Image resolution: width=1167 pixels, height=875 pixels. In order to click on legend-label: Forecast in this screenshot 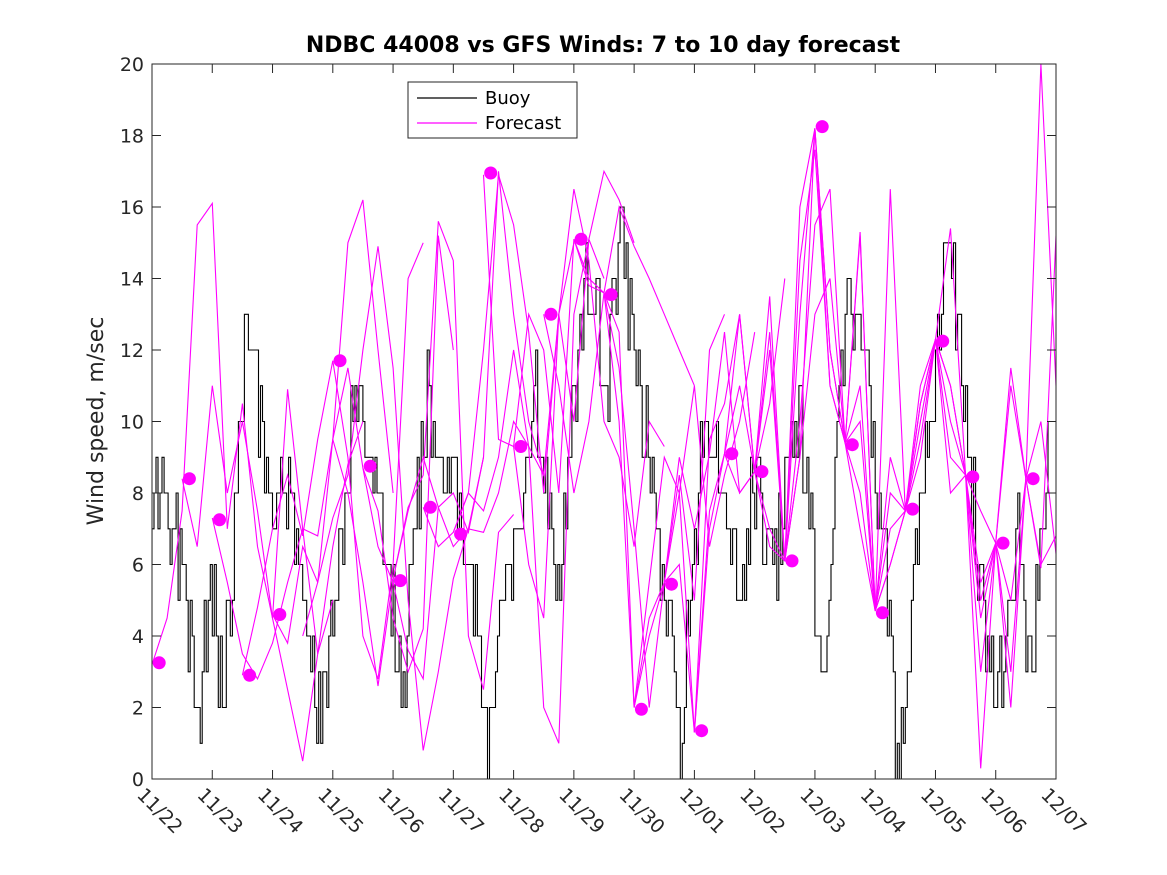, I will do `click(523, 123)`.